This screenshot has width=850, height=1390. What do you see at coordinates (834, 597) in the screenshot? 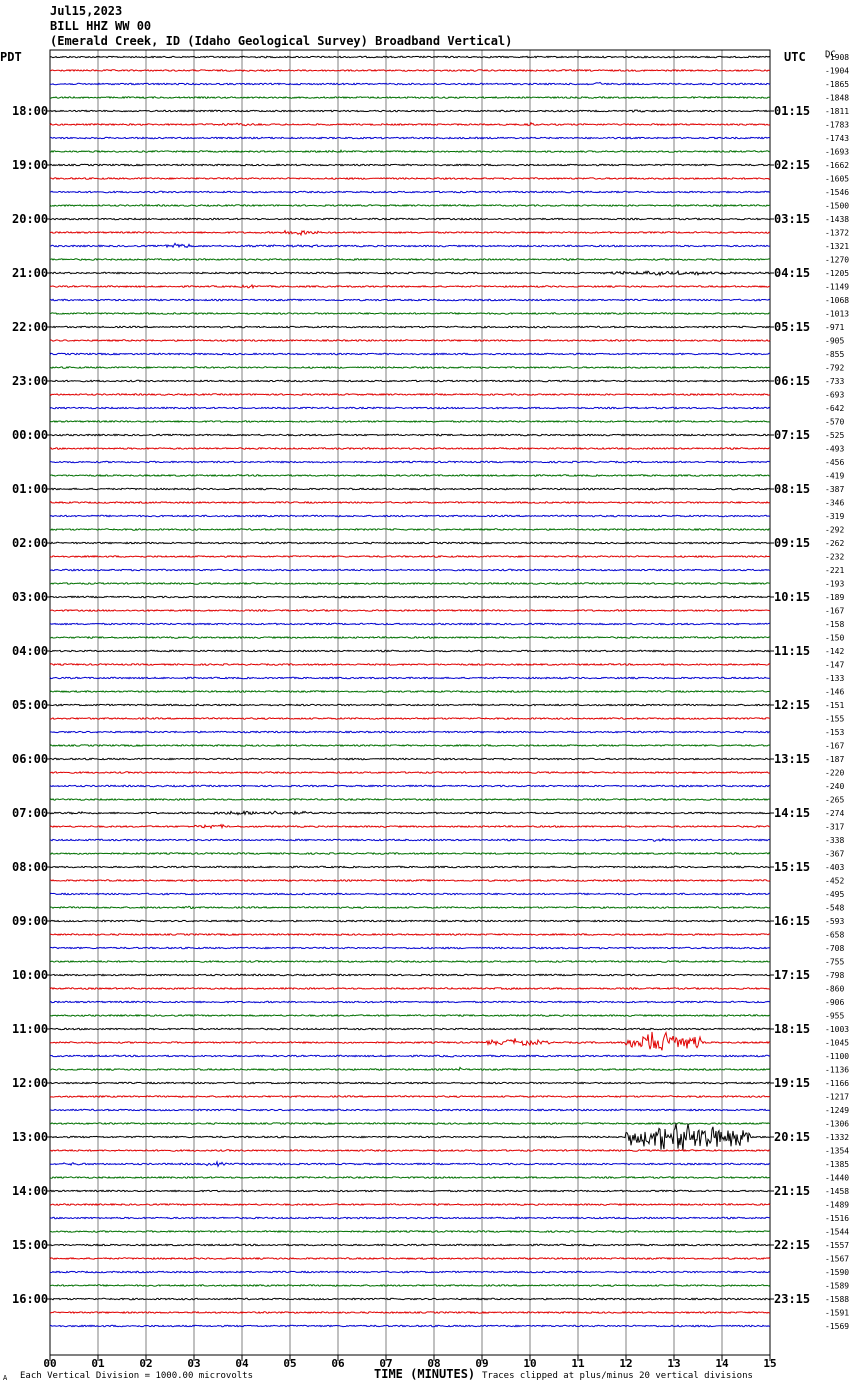
I see `dc-offset-label: -189` at bounding box center [834, 597].